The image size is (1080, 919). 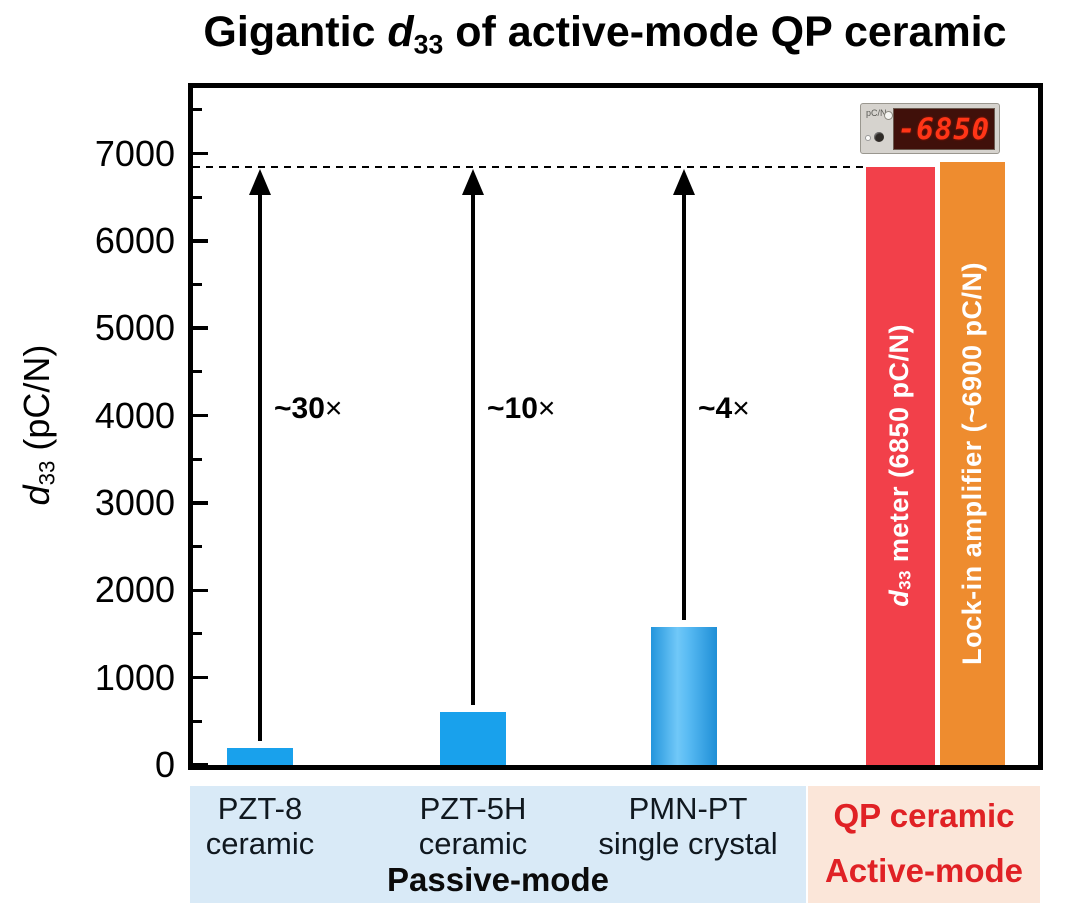 I want to click on chart-title-suffix: of active-mode QP ceramic, so click(x=725, y=32).